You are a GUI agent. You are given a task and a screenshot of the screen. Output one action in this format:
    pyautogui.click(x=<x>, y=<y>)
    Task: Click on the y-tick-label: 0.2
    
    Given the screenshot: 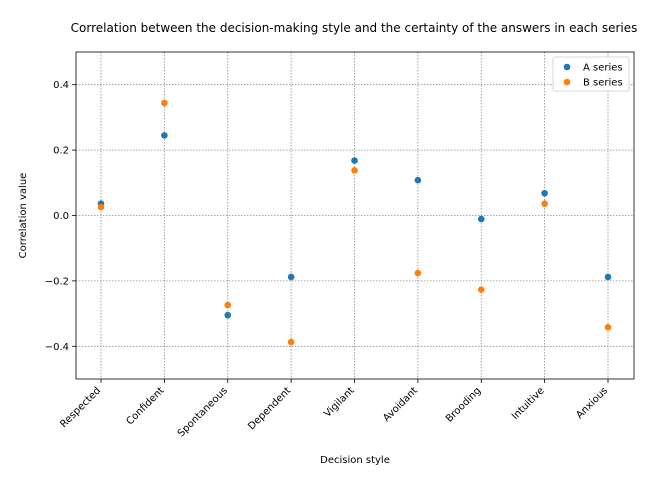 What is the action you would take?
    pyautogui.click(x=61, y=151)
    